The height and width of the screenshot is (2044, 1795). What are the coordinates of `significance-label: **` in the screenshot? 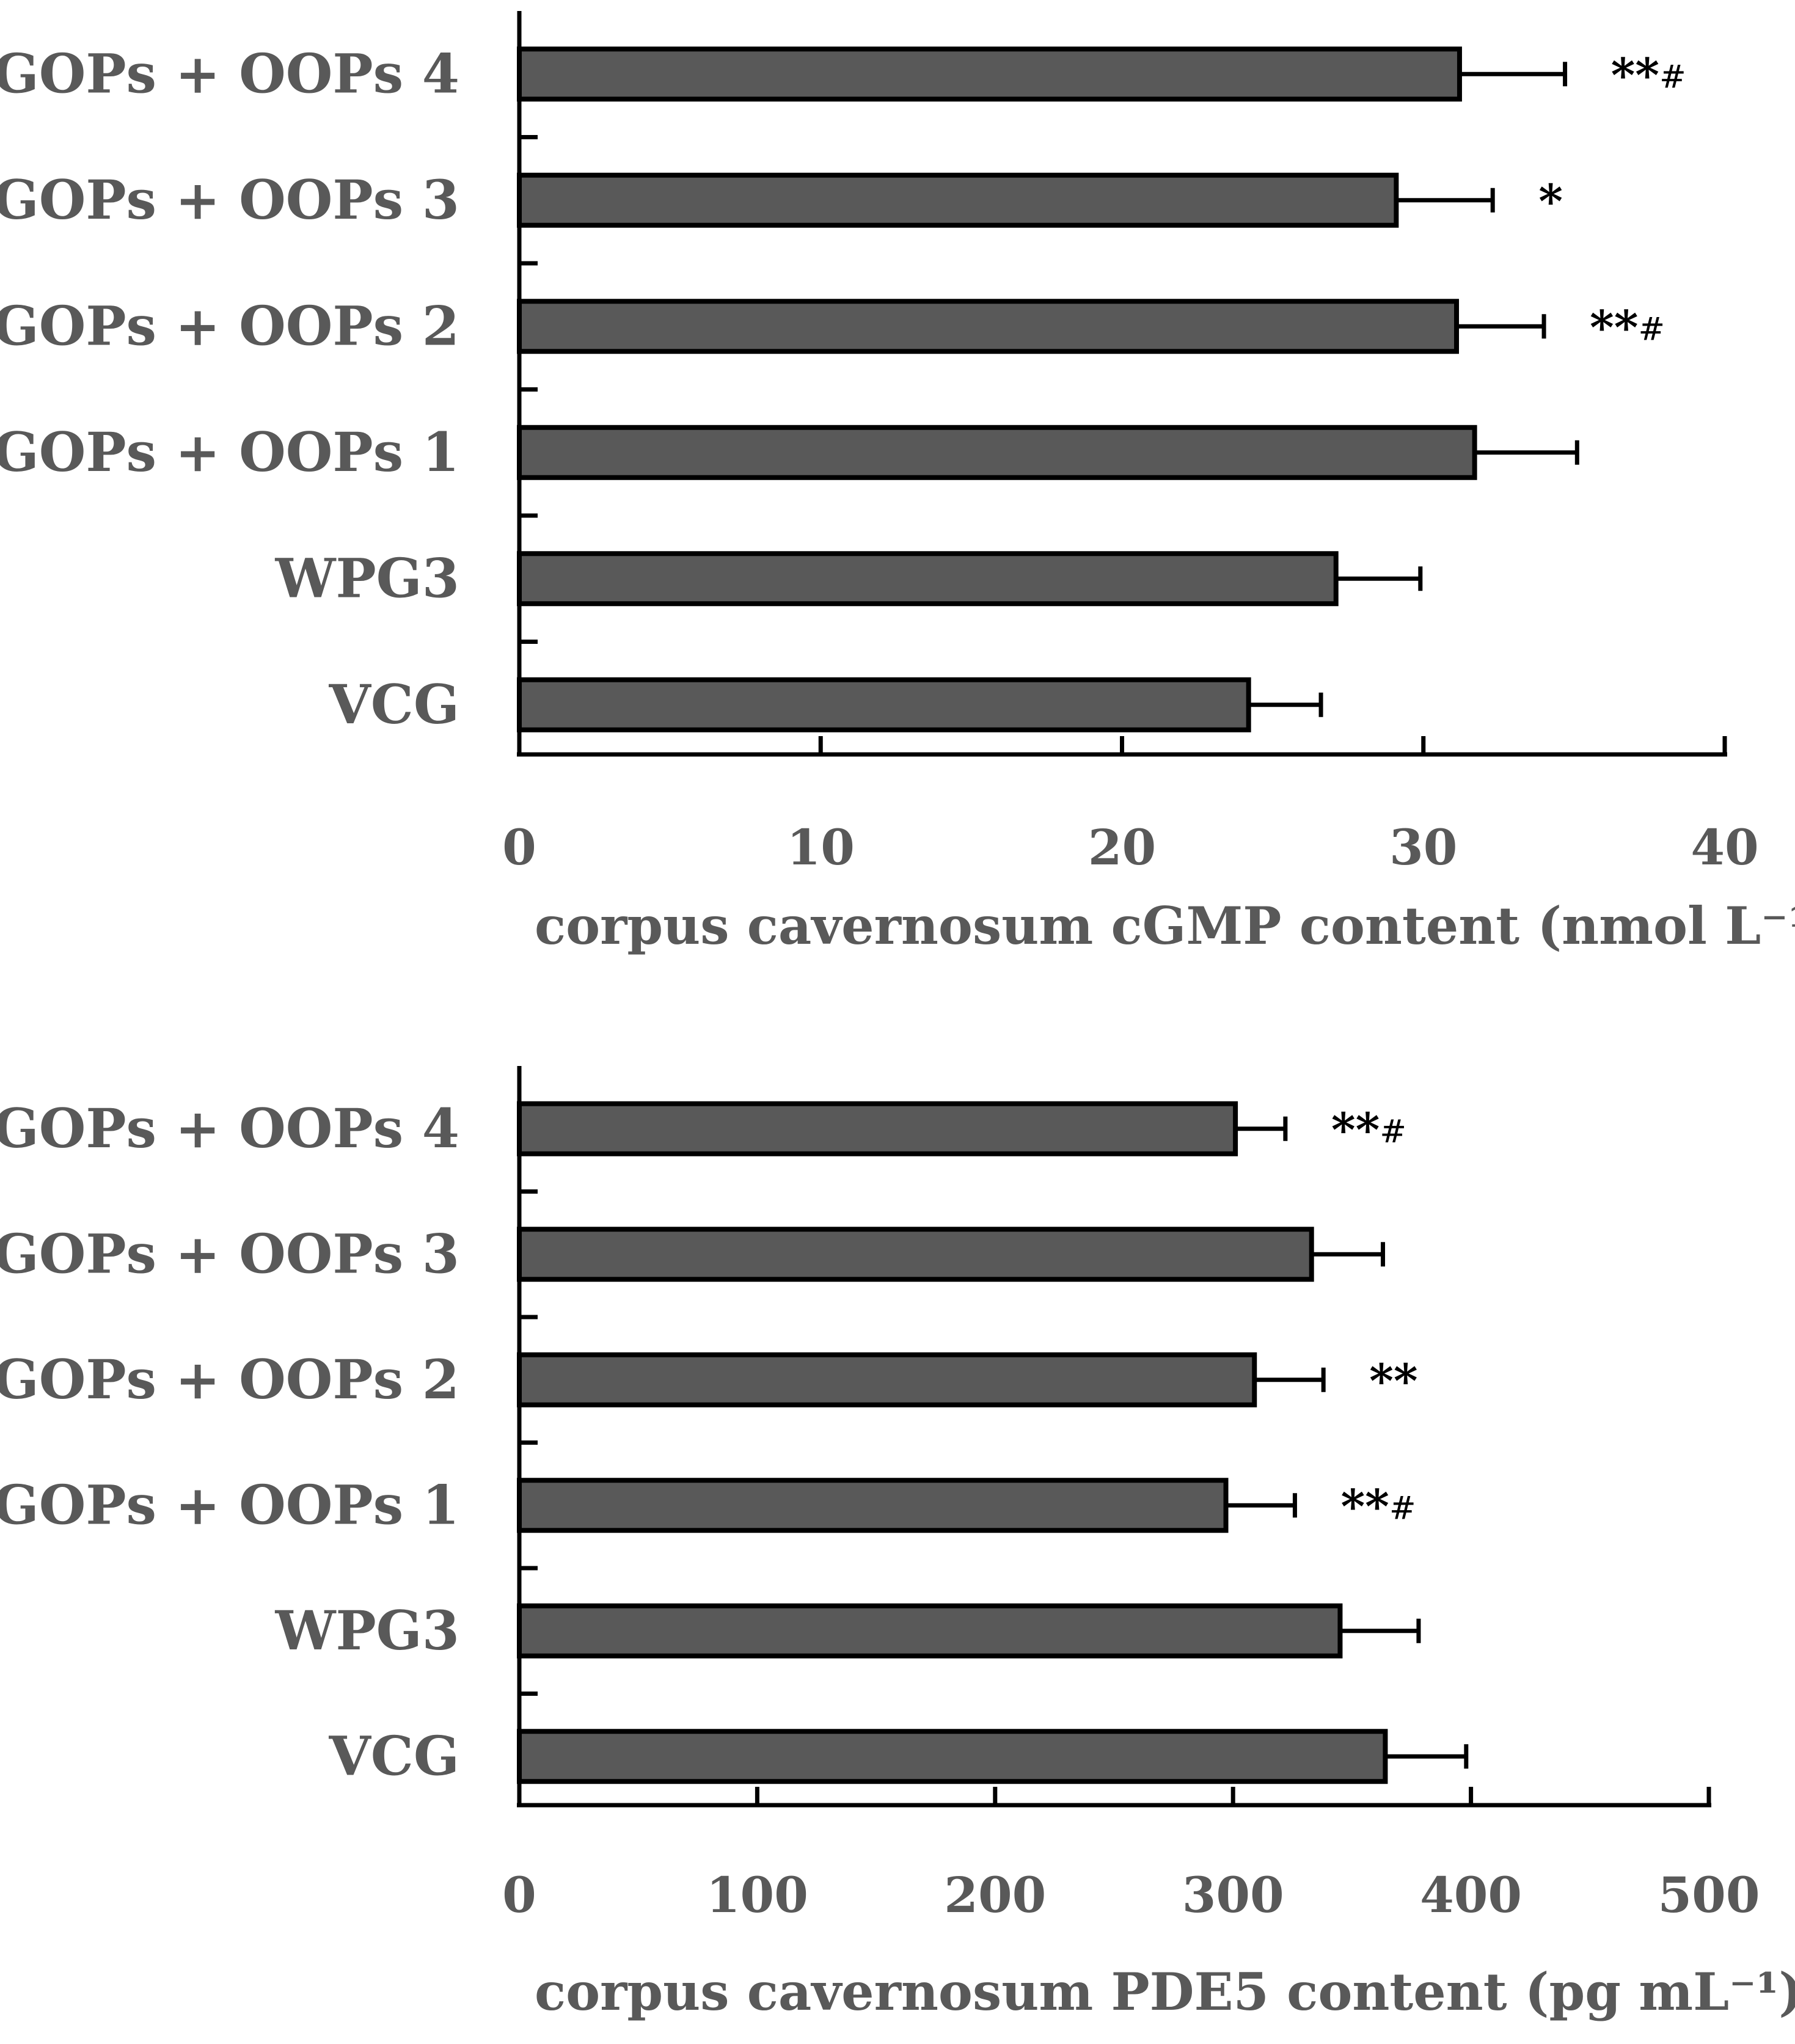 It's located at (1394, 1381).